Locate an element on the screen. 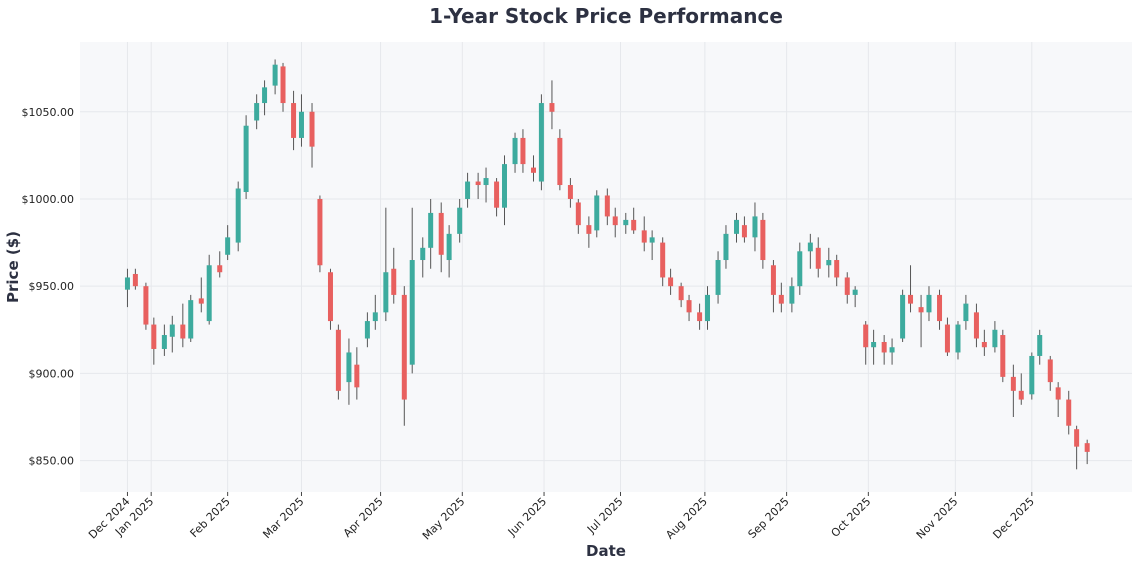  y-axis-label: Price ($) is located at coordinates (13, 267).